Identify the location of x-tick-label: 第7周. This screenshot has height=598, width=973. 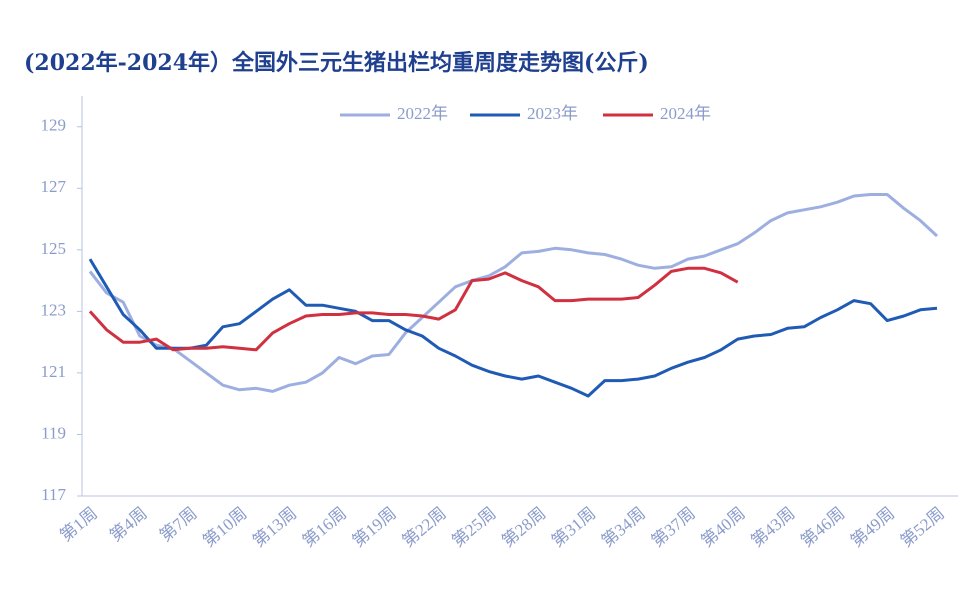
(178, 525).